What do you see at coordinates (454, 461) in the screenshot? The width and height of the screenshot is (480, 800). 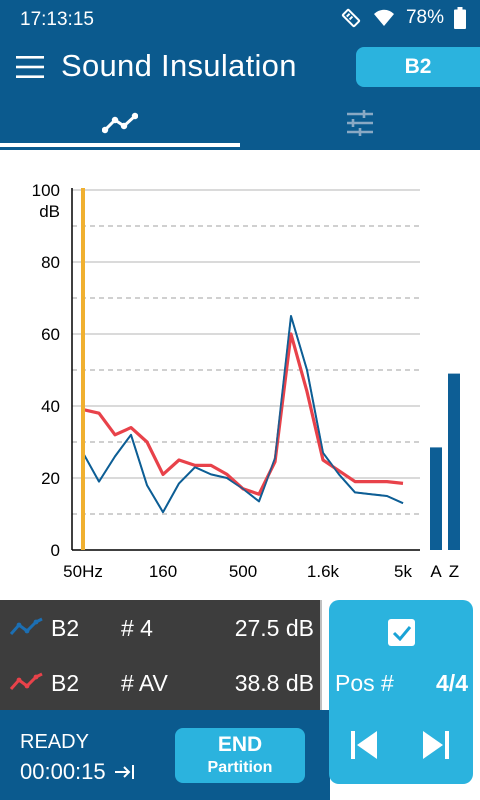 I see `overall-bar-z` at bounding box center [454, 461].